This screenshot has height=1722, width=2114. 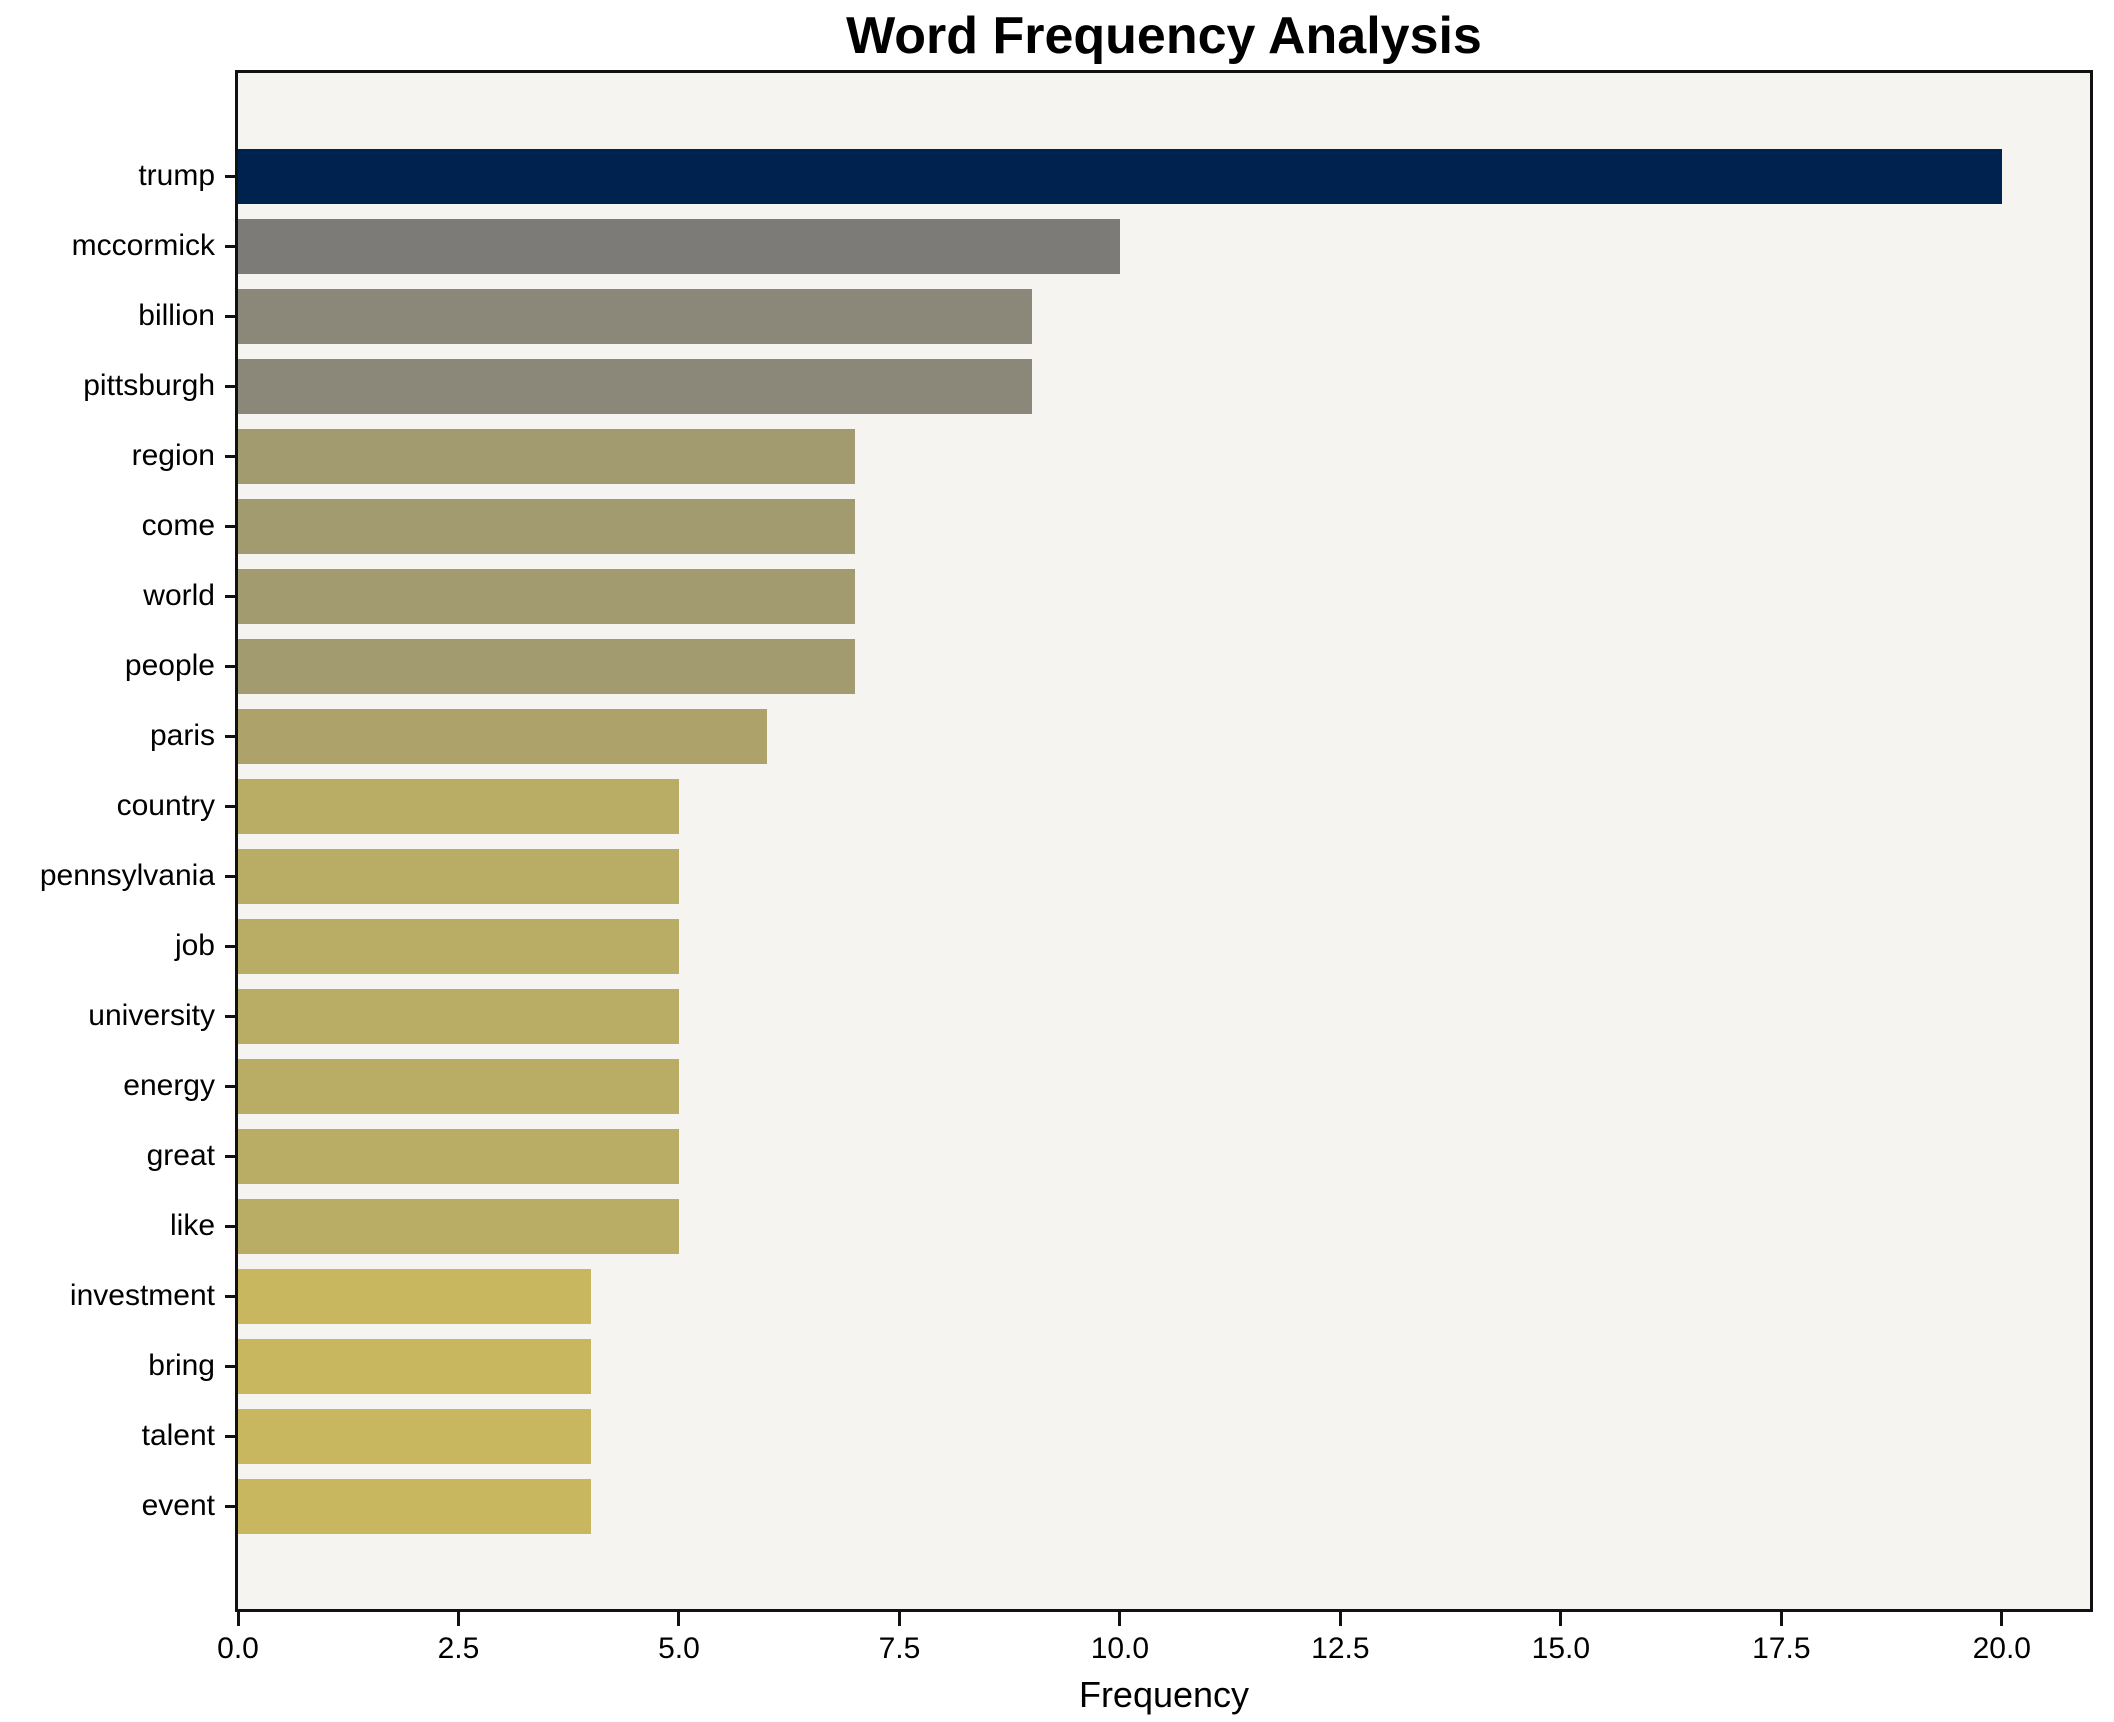 What do you see at coordinates (151, 1015) in the screenshot?
I see `y-tick-label-university: university` at bounding box center [151, 1015].